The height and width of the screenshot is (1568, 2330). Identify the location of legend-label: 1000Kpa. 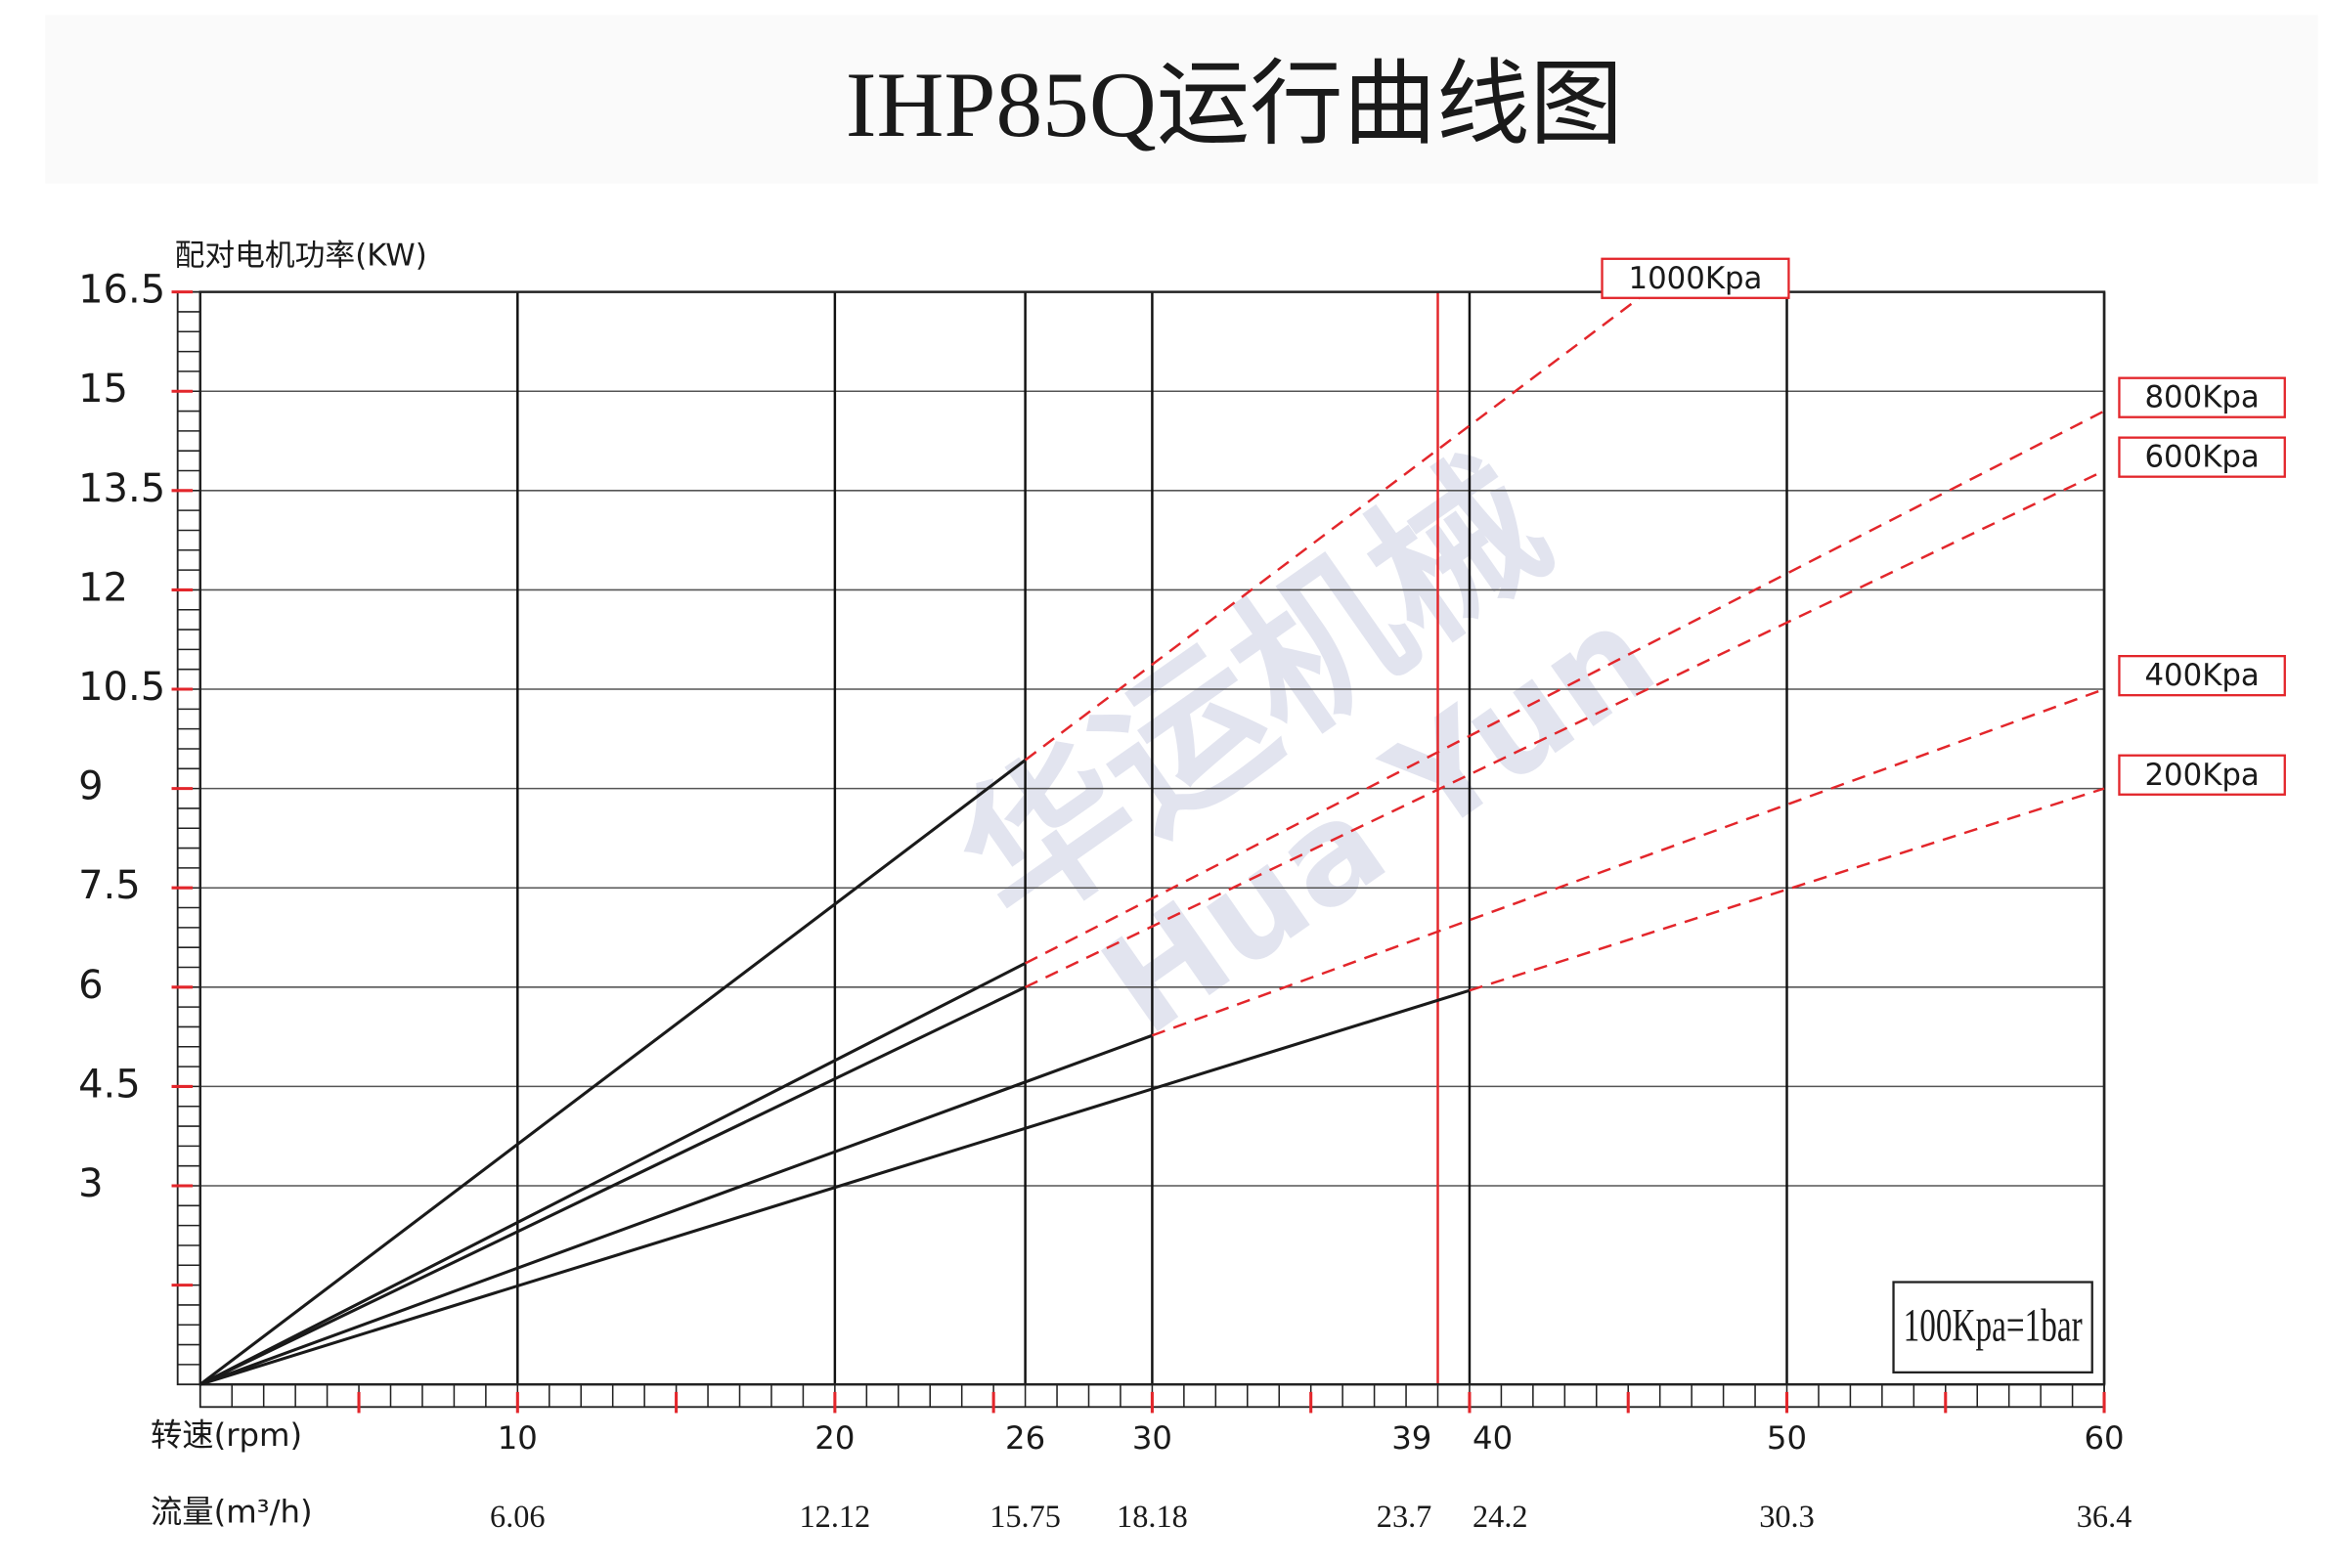
(1696, 278).